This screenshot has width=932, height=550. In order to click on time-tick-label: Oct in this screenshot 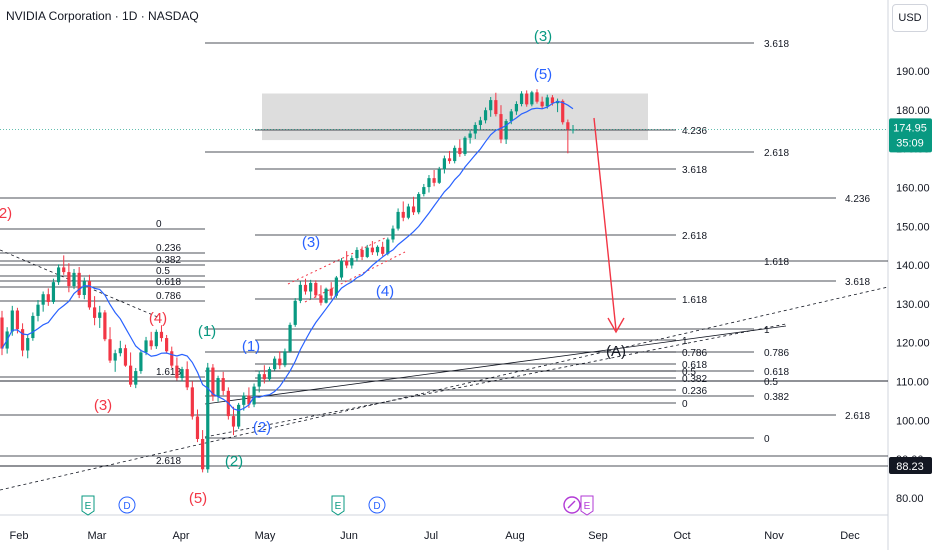, I will do `click(681, 536)`.